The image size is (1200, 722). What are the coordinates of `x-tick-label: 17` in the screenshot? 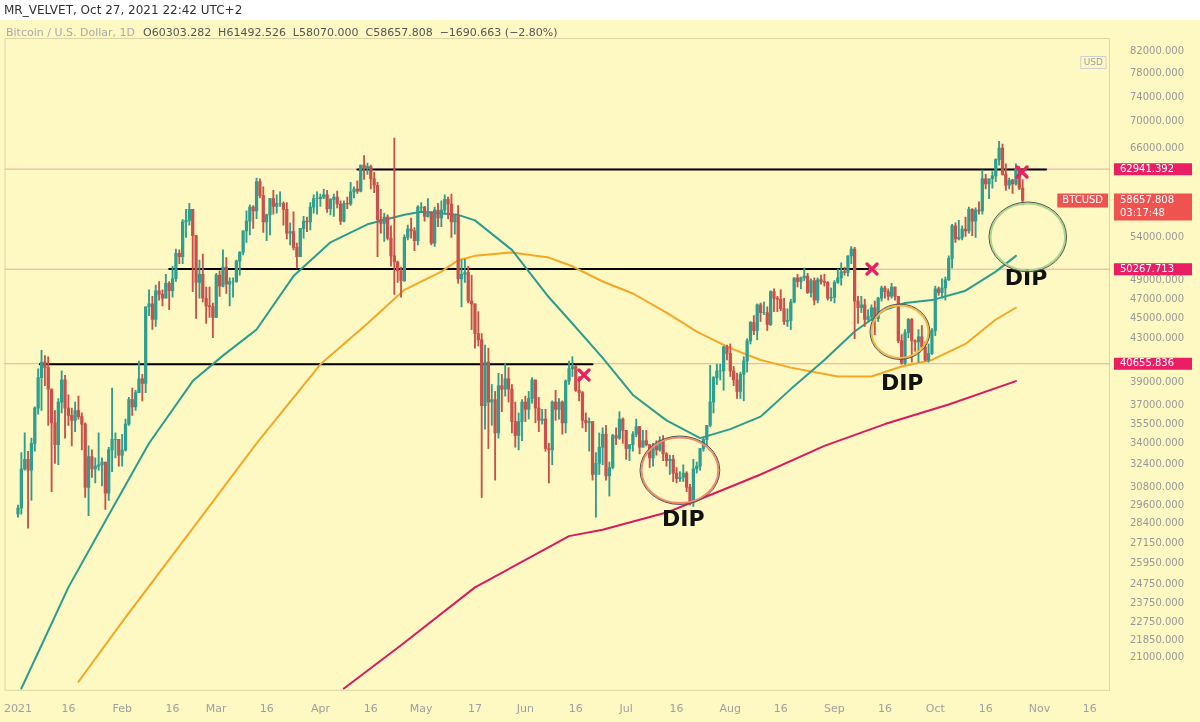 It's located at (474, 709).